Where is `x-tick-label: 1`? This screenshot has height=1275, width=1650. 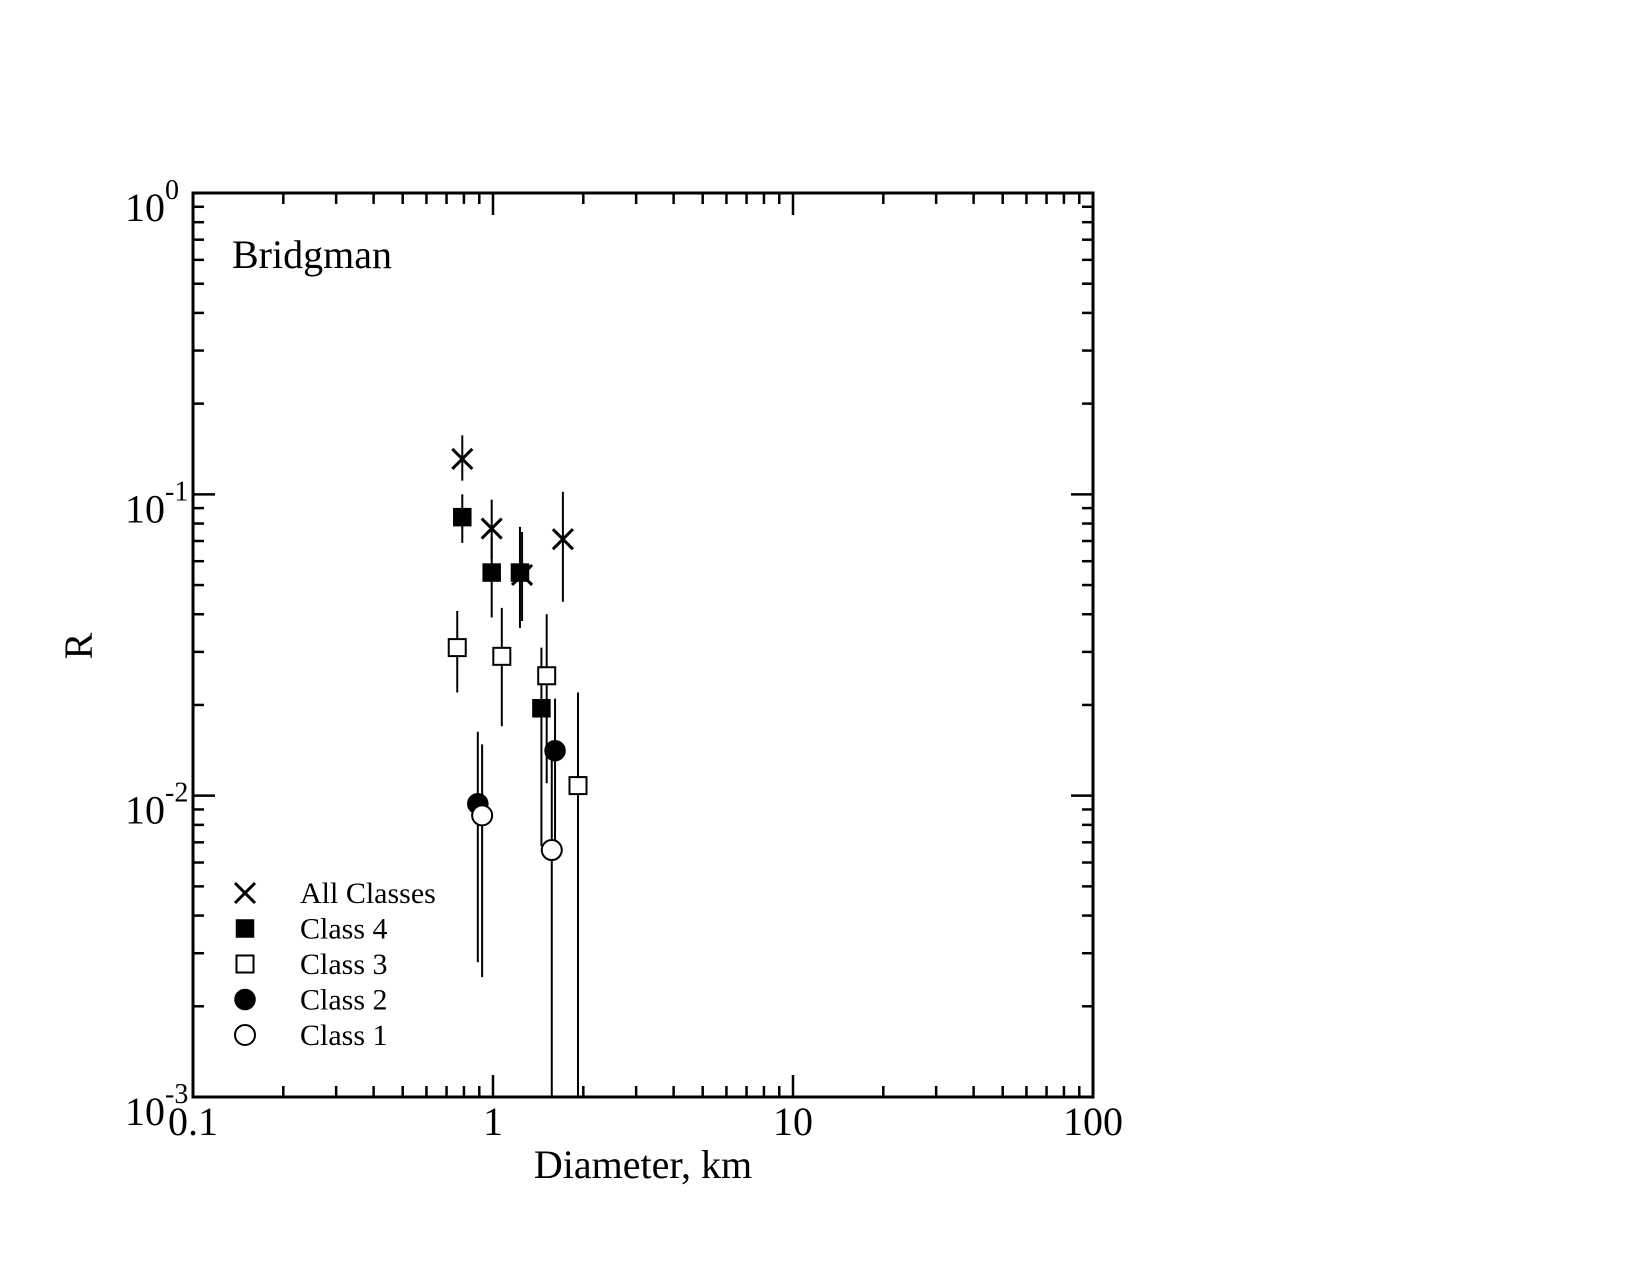 x-tick-label: 1 is located at coordinates (493, 1121).